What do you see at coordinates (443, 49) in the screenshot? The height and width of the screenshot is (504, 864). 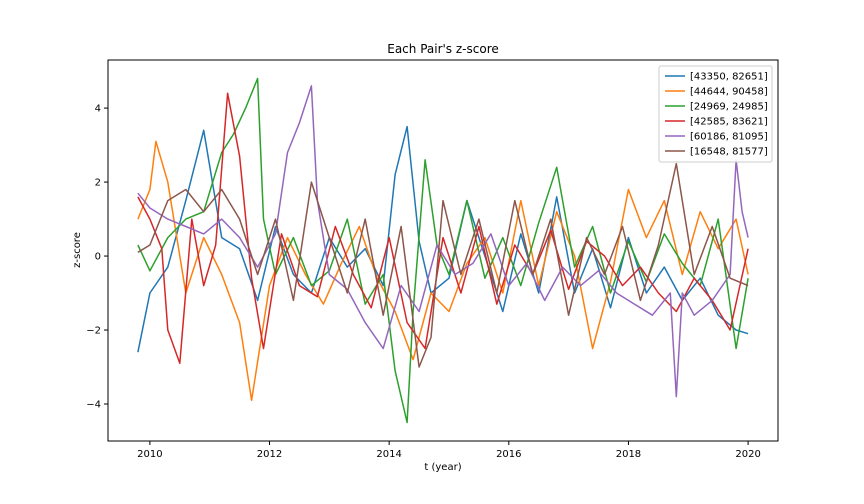 I see `chart-title: Each Pair's z-score` at bounding box center [443, 49].